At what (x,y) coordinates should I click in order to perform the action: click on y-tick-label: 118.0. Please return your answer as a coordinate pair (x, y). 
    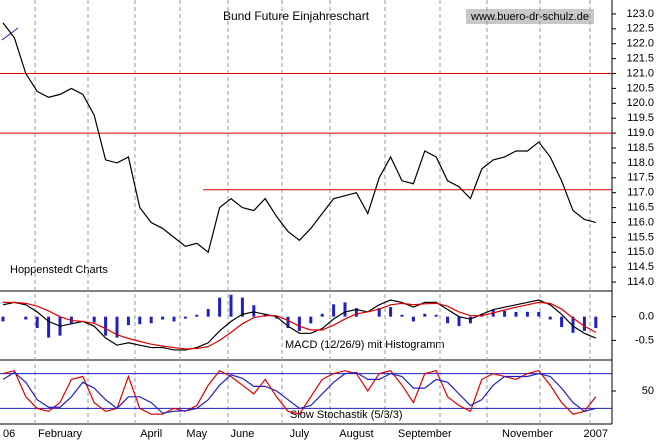
    Looking at the image, I should click on (640, 163).